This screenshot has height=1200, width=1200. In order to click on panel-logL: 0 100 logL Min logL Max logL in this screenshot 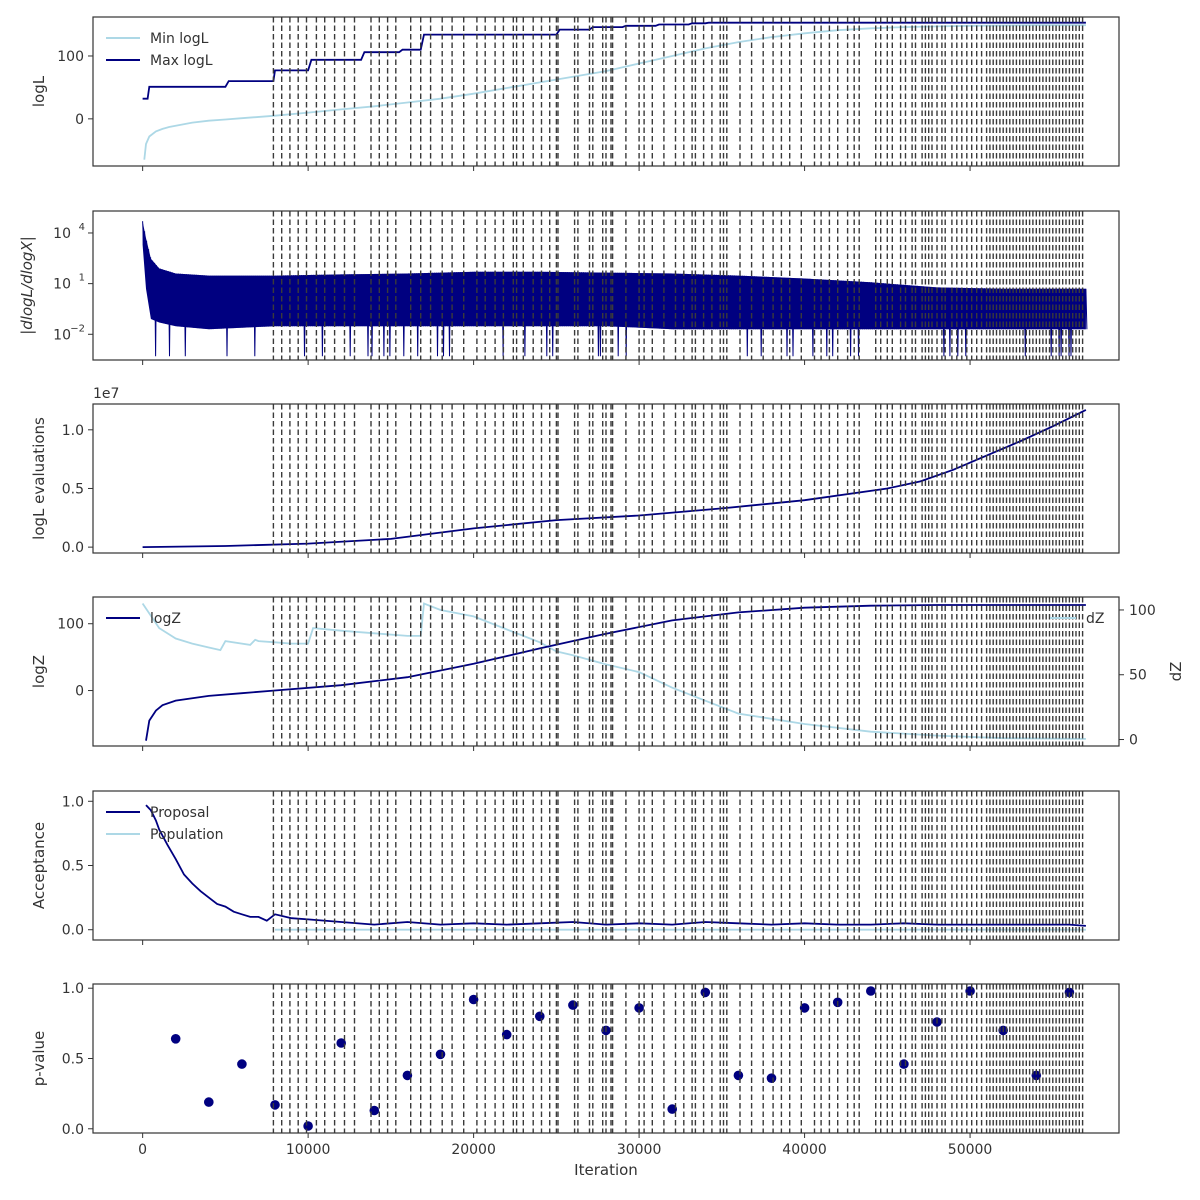, I will do `click(575, 93)`.